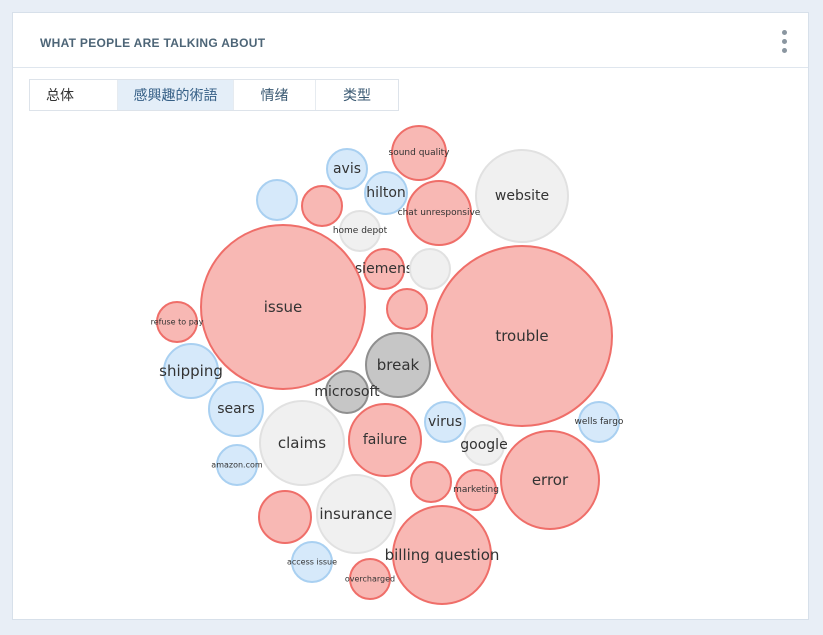  I want to click on bubble-label: overcharged, so click(370, 579).